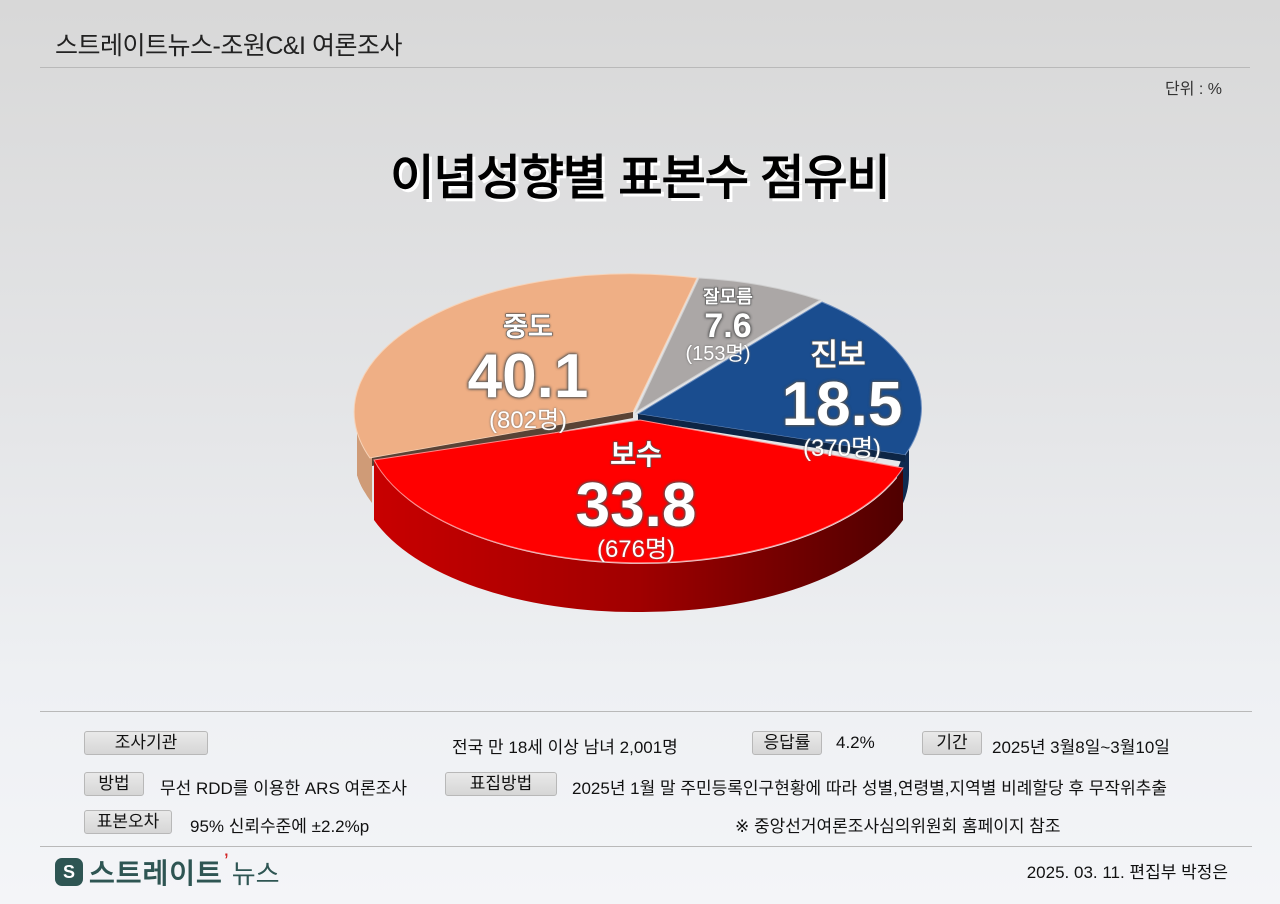  What do you see at coordinates (146, 743) in the screenshot?
I see `tag-agency: 조사기관` at bounding box center [146, 743].